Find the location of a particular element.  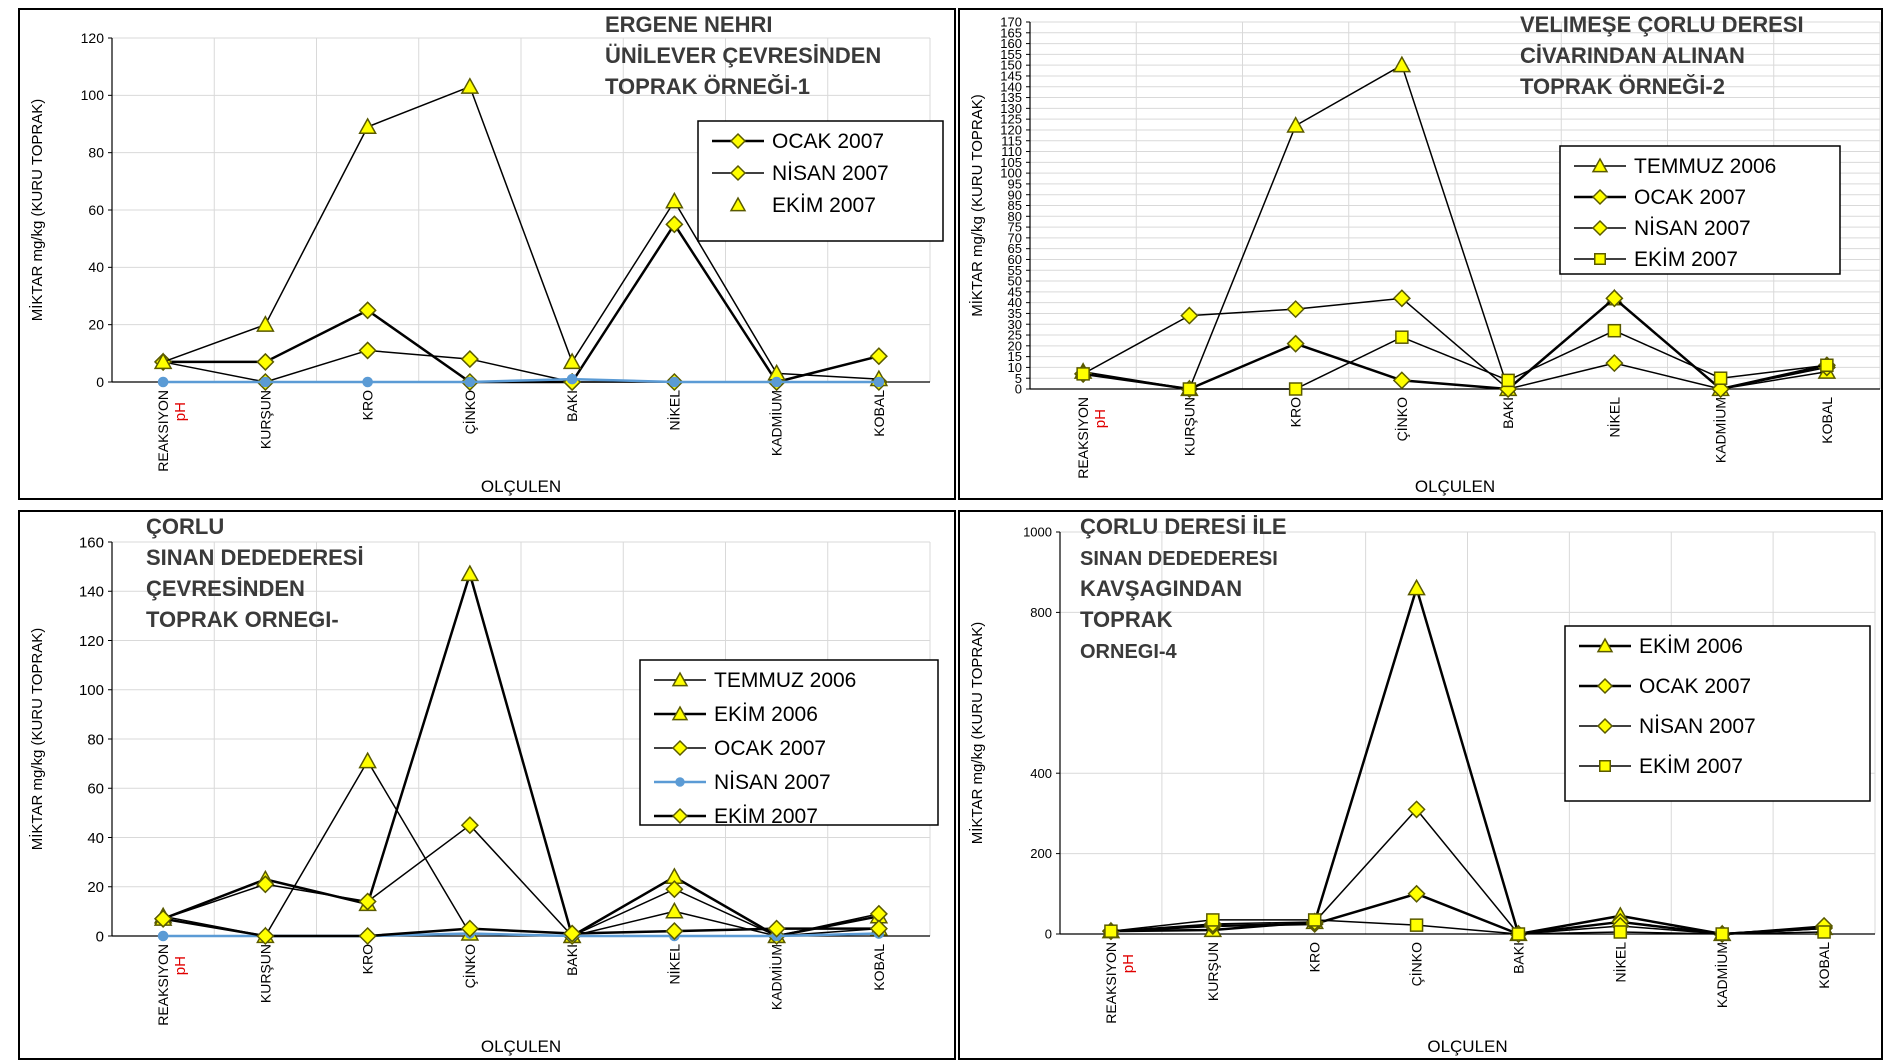

y-tick-label: 1000 is located at coordinates (1037, 532).